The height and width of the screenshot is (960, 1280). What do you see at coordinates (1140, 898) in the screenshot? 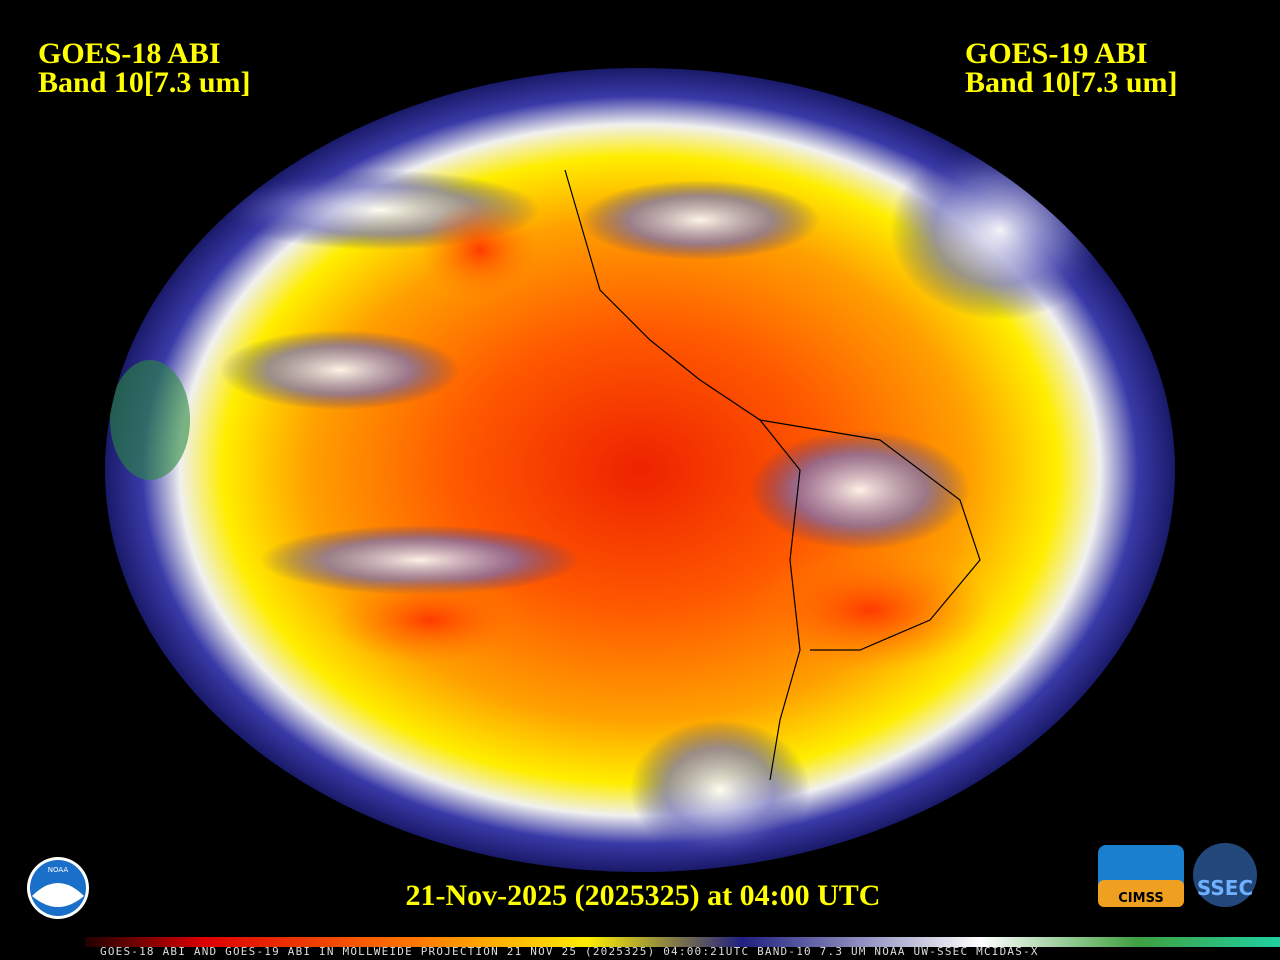
I see `logo-text: CIMSS` at bounding box center [1140, 898].